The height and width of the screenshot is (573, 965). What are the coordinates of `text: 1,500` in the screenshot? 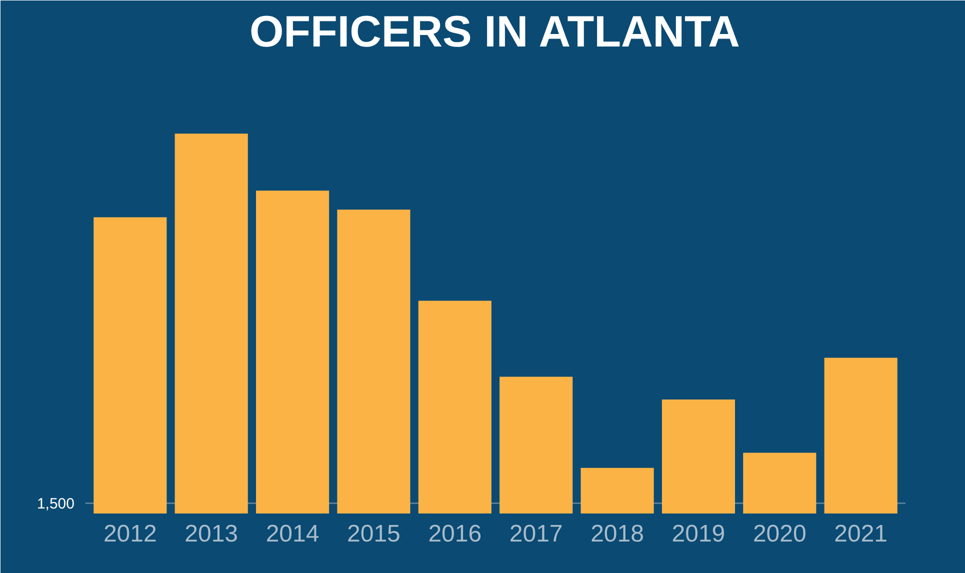 It's located at (55, 504).